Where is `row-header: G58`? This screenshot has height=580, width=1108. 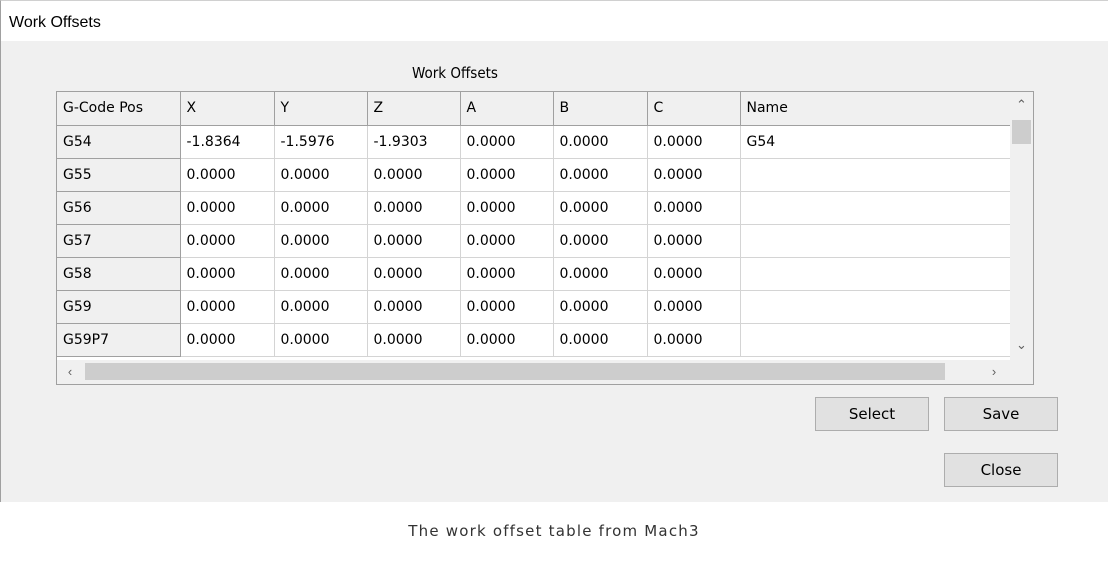 row-header: G58 is located at coordinates (119, 274).